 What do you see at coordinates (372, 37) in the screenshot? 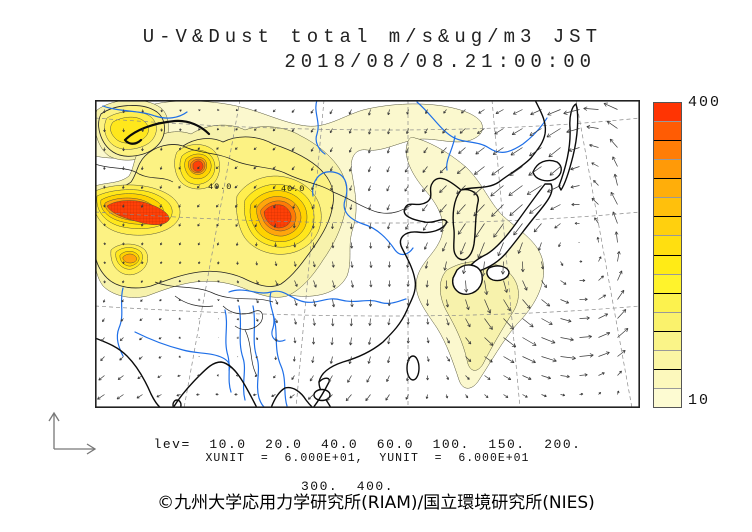
I see `plot-title: U-V&Dust total m/s&ug/m3 JST` at bounding box center [372, 37].